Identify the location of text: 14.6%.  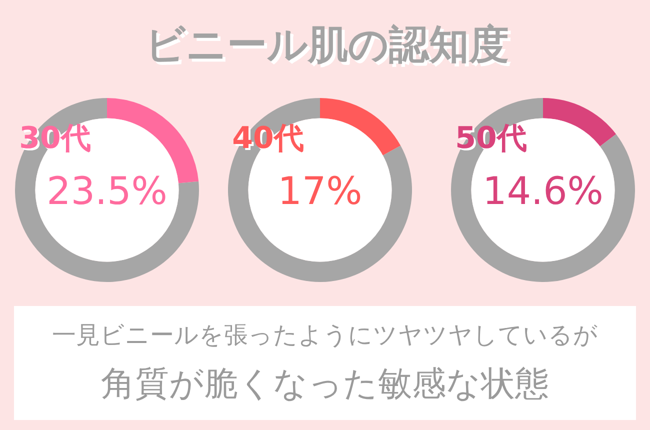
(543, 191).